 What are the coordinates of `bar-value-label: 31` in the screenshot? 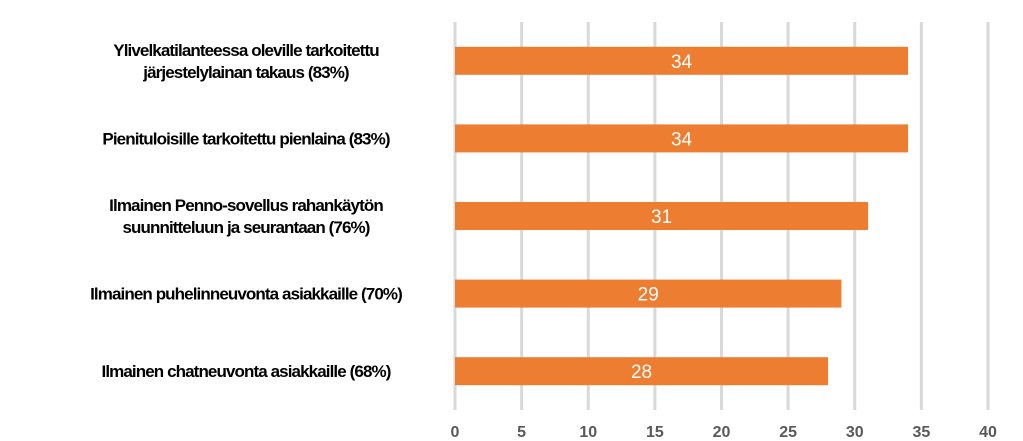 It's located at (661, 217).